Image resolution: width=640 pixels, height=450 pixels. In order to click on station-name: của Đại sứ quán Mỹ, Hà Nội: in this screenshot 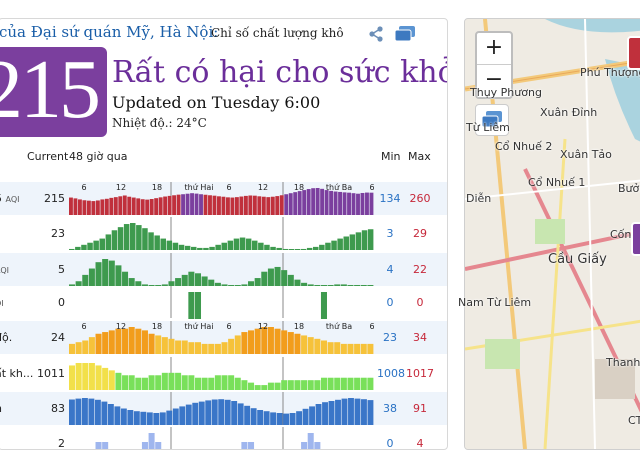, I will do `click(109, 32)`.